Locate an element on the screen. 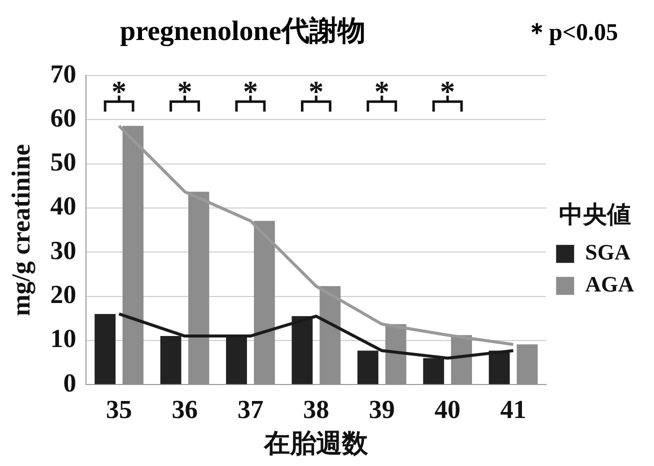  chart-title: pregnenolone代謝物 is located at coordinates (243, 32).